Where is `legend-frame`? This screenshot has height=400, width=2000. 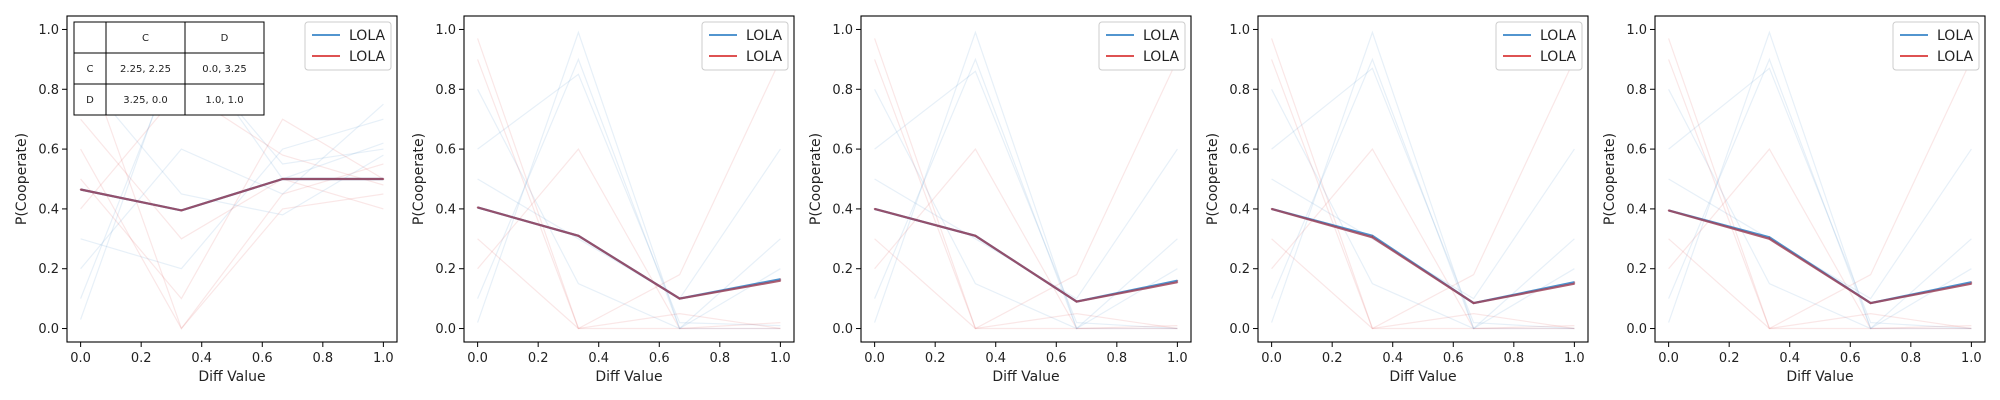 legend-frame is located at coordinates (1936, 46).